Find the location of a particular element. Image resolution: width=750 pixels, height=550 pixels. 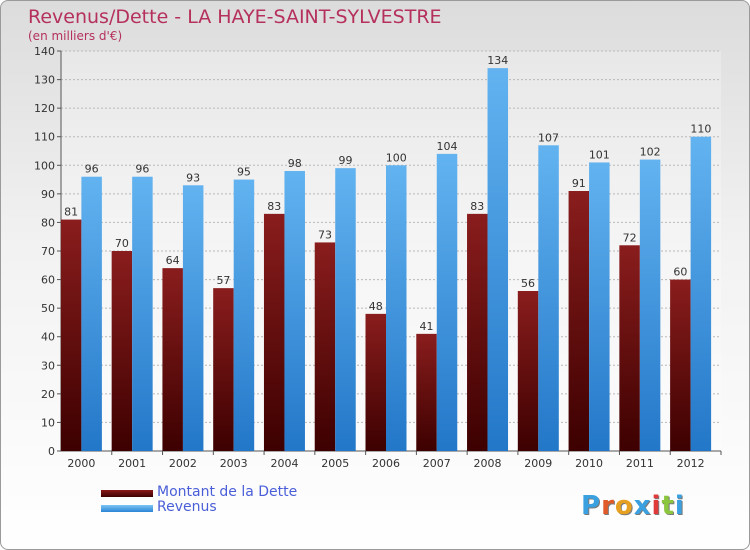

y-tick-label: 120 is located at coordinates (44, 108).